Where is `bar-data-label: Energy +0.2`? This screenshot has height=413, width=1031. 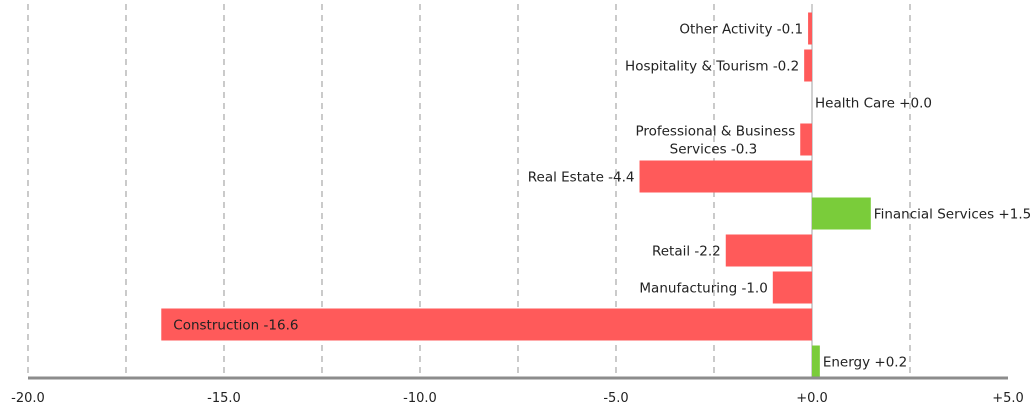 bar-data-label: Energy +0.2 is located at coordinates (865, 363).